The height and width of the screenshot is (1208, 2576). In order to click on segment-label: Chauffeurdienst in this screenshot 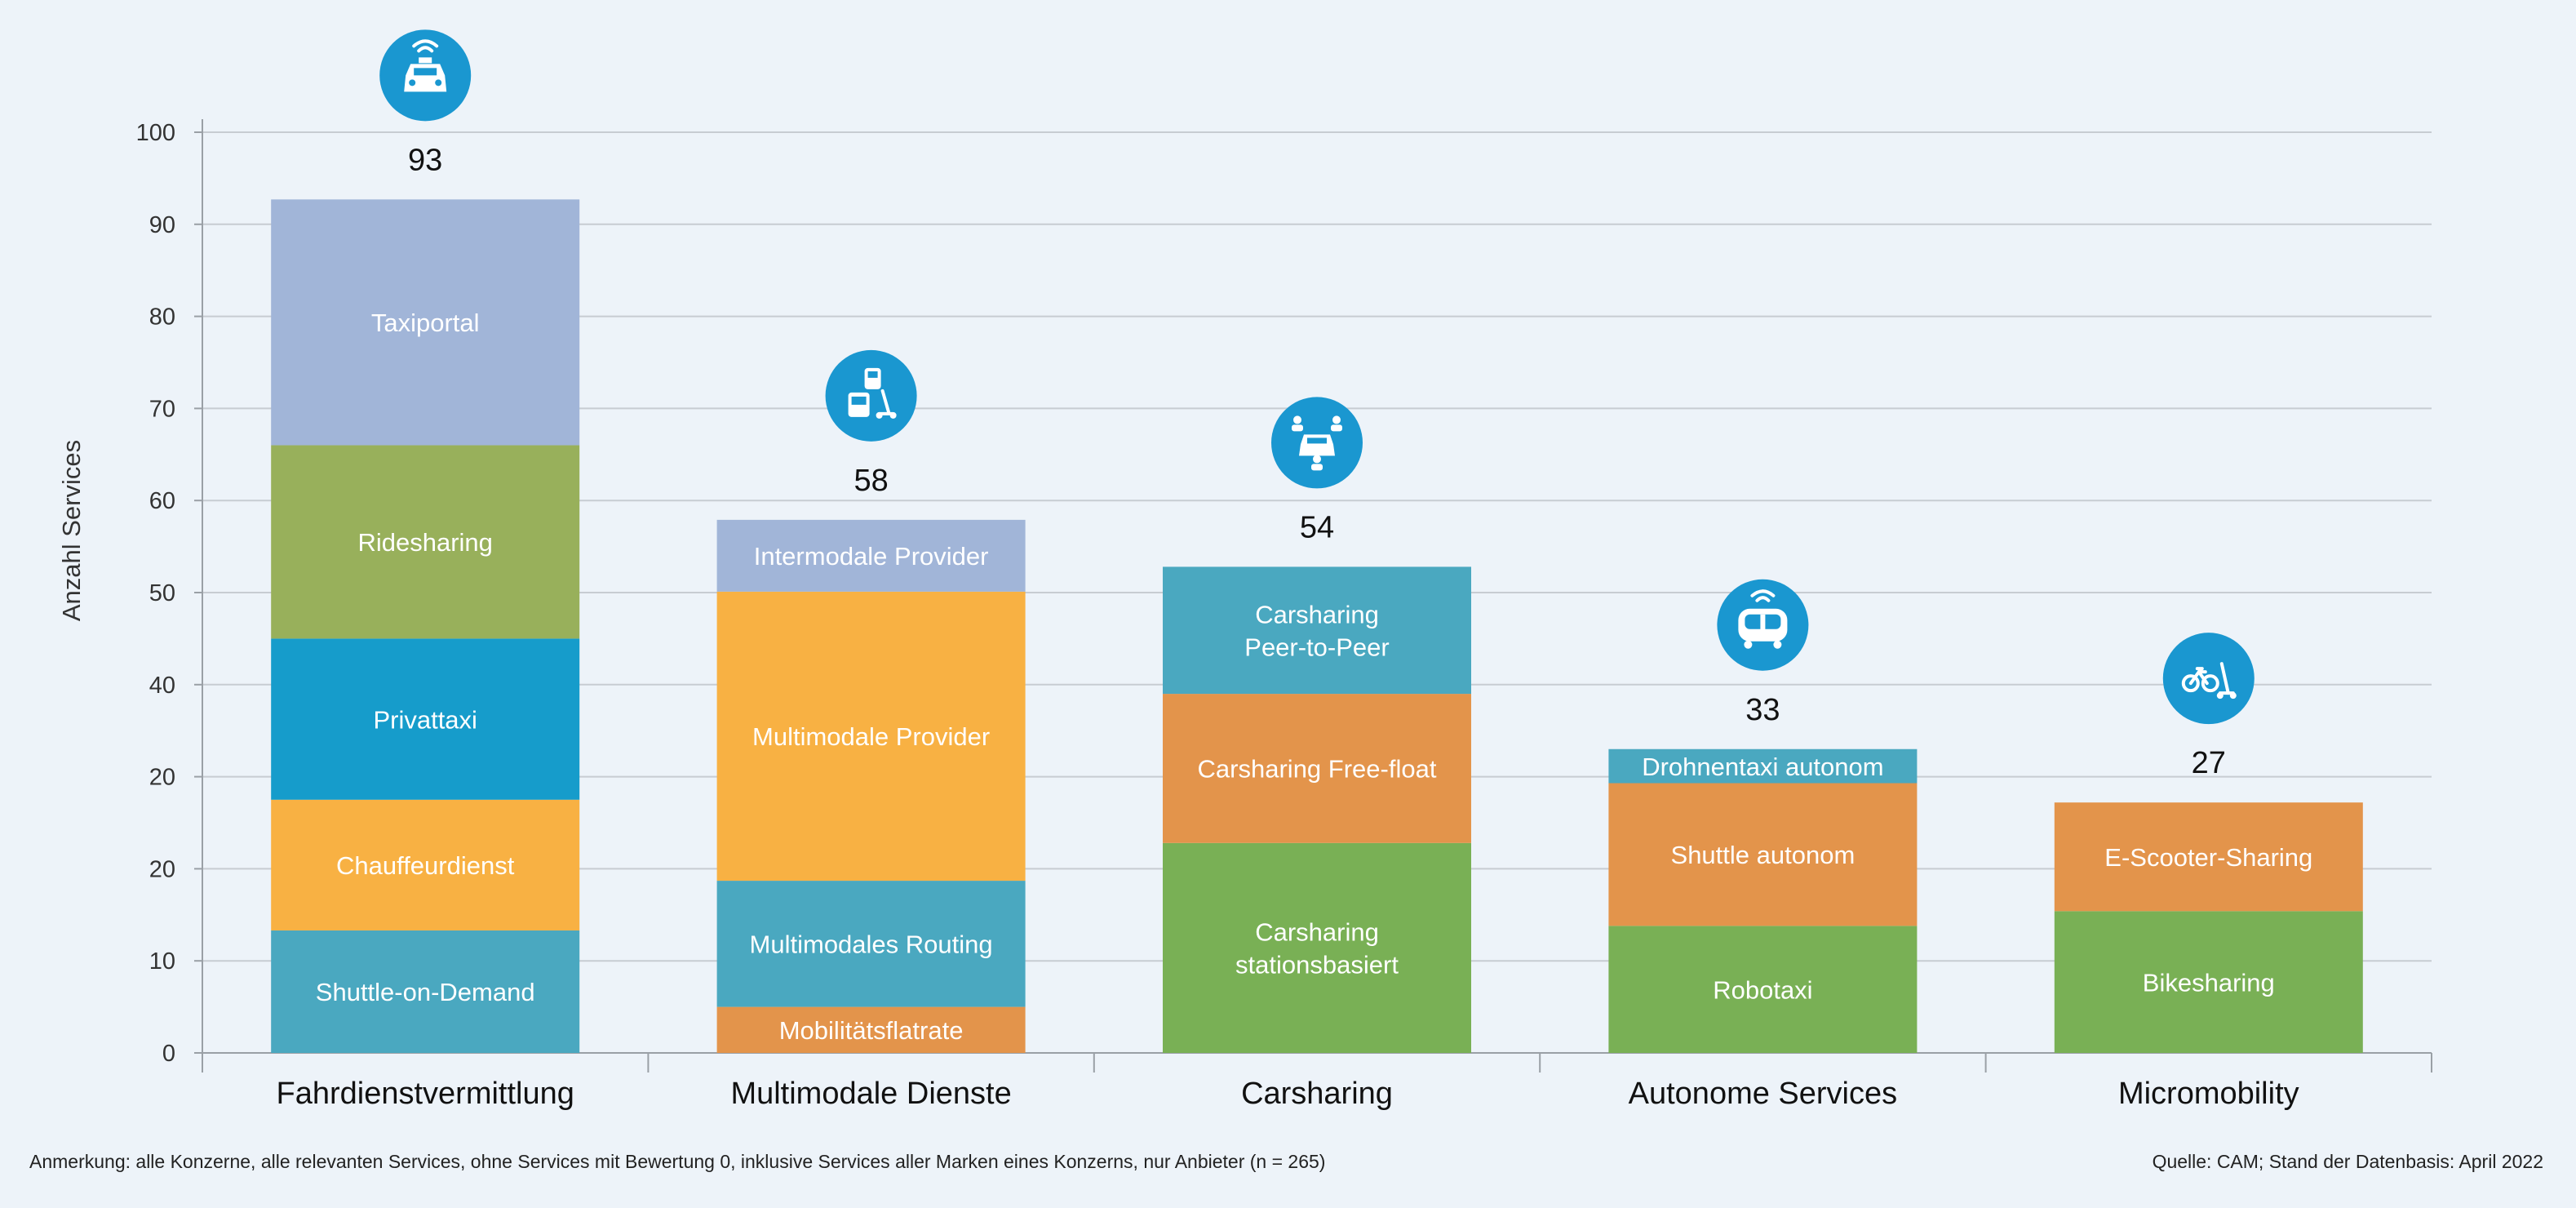, I will do `click(425, 865)`.